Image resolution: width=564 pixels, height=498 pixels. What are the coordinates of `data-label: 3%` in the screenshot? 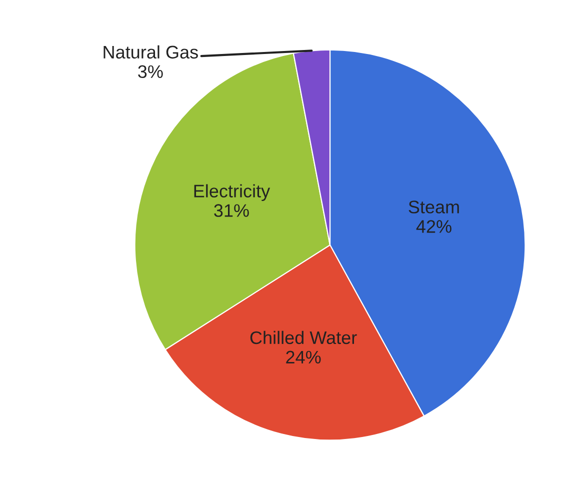 It's located at (150, 71).